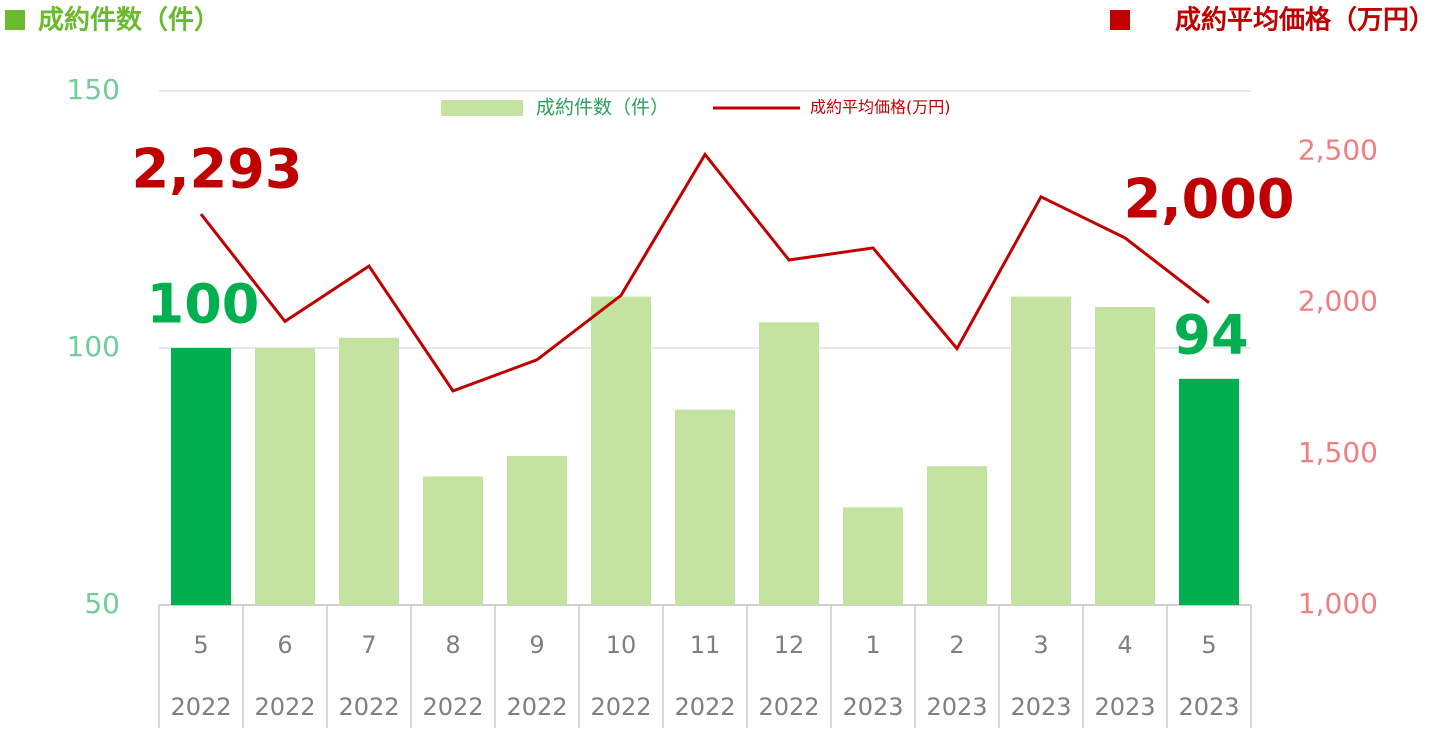 The image size is (1440, 738). Describe the element at coordinates (705, 645) in the screenshot. I see `x-tick-label: 11` at that location.